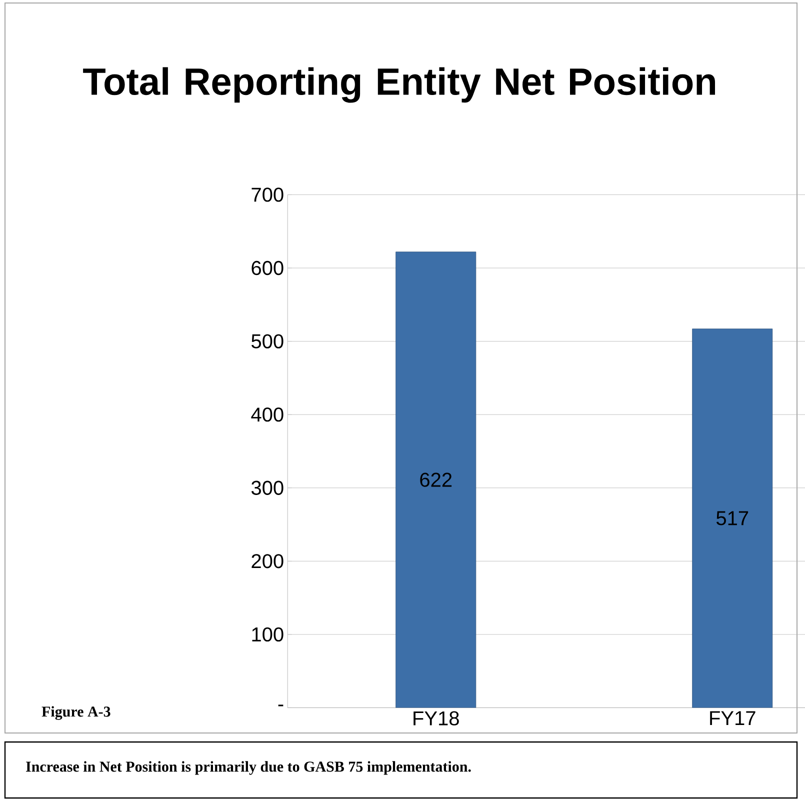 The height and width of the screenshot is (803, 805). What do you see at coordinates (76, 713) in the screenshot?
I see `text: Figure A-3` at bounding box center [76, 713].